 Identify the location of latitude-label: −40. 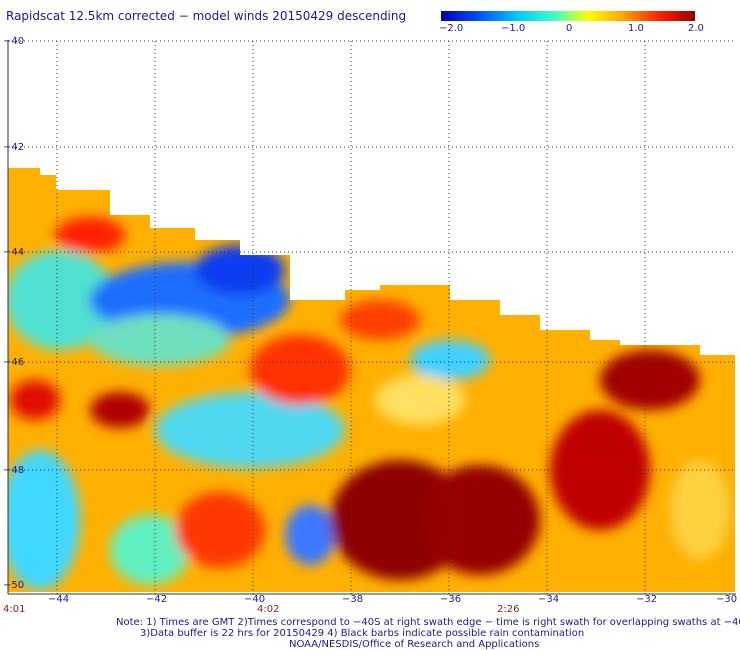
(14, 41).